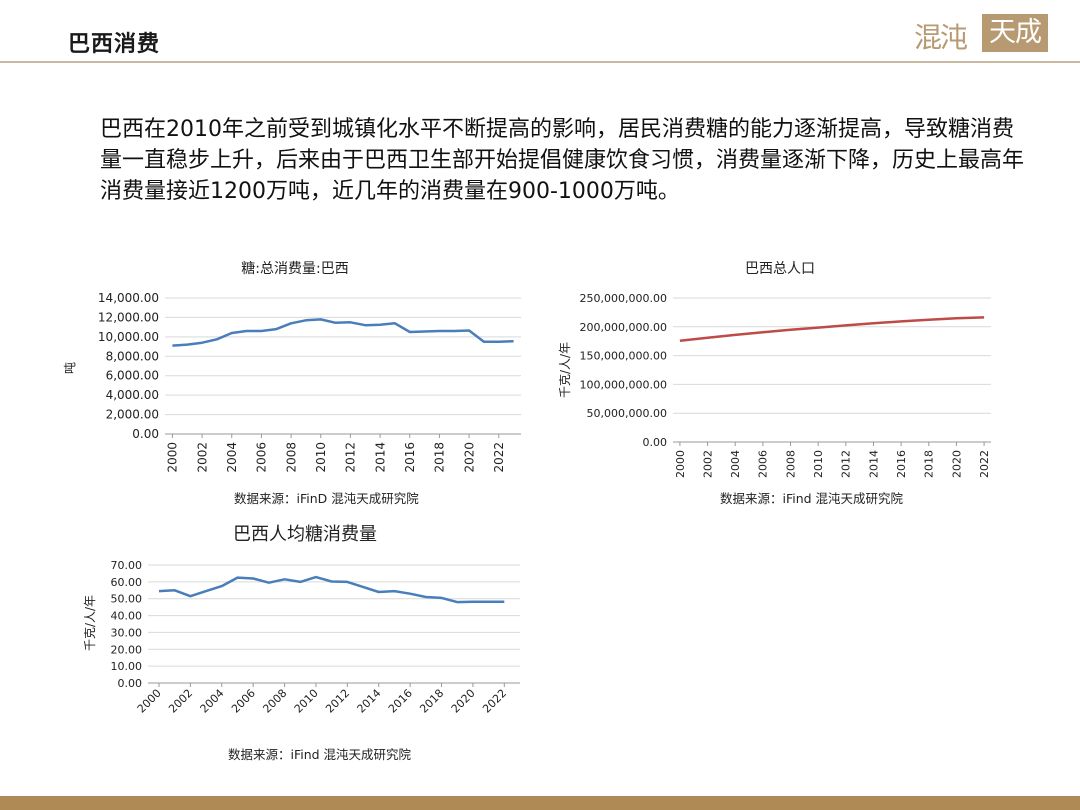 This screenshot has width=1080, height=810. What do you see at coordinates (132, 415) in the screenshot?
I see `y-tick-label: 2,000.00` at bounding box center [132, 415].